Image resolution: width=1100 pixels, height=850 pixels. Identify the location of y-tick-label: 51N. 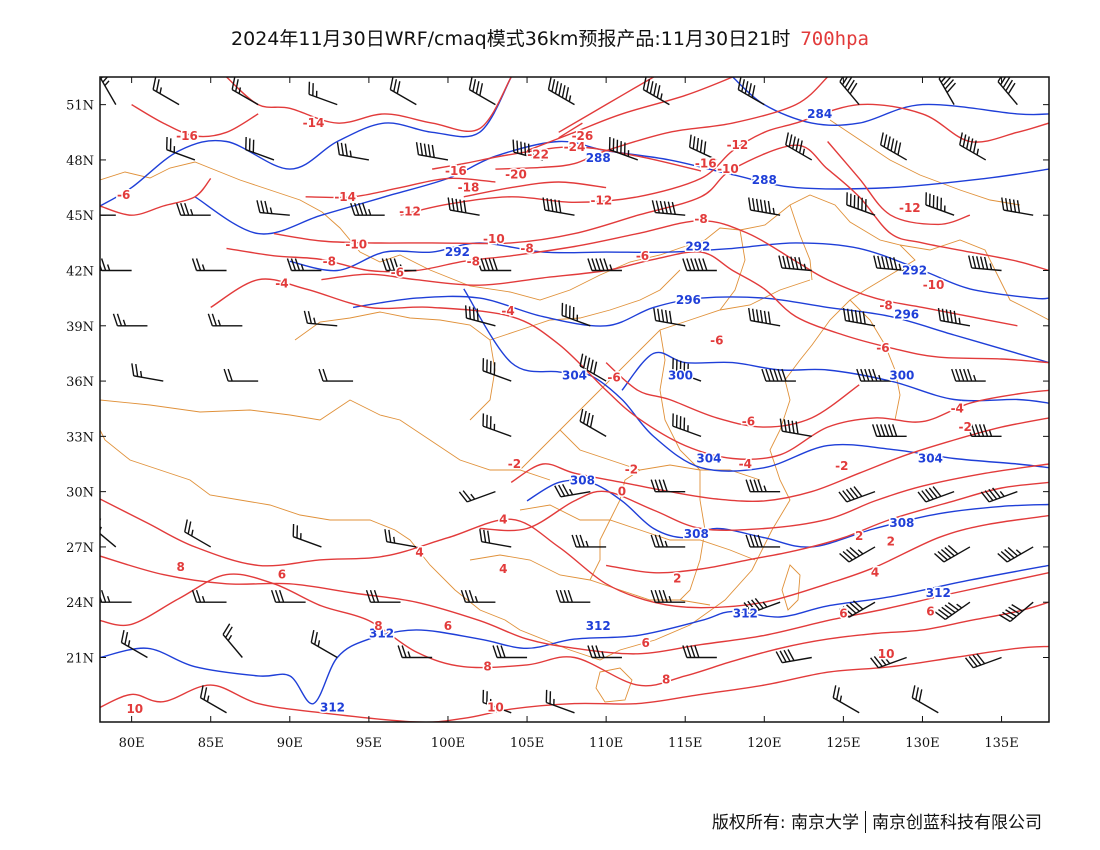
(80, 106).